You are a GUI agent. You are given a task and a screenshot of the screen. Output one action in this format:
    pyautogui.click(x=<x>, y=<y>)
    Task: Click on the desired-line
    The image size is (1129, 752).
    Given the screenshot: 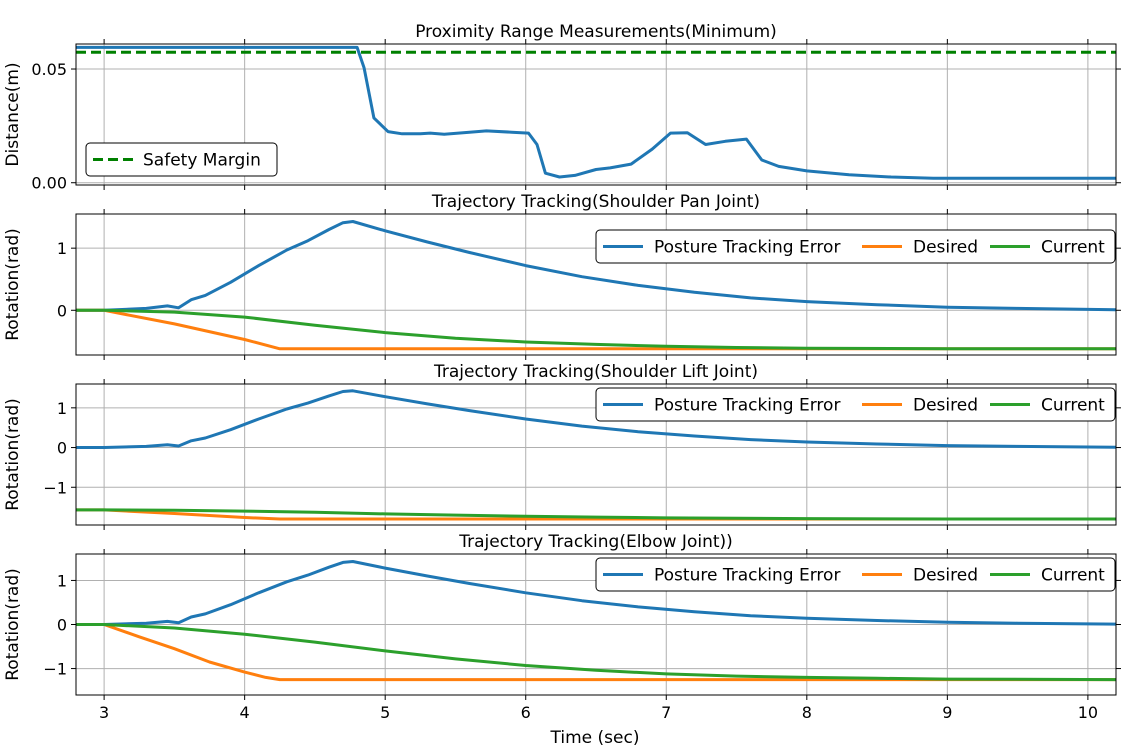 What is the action you would take?
    pyautogui.click(x=596, y=652)
    